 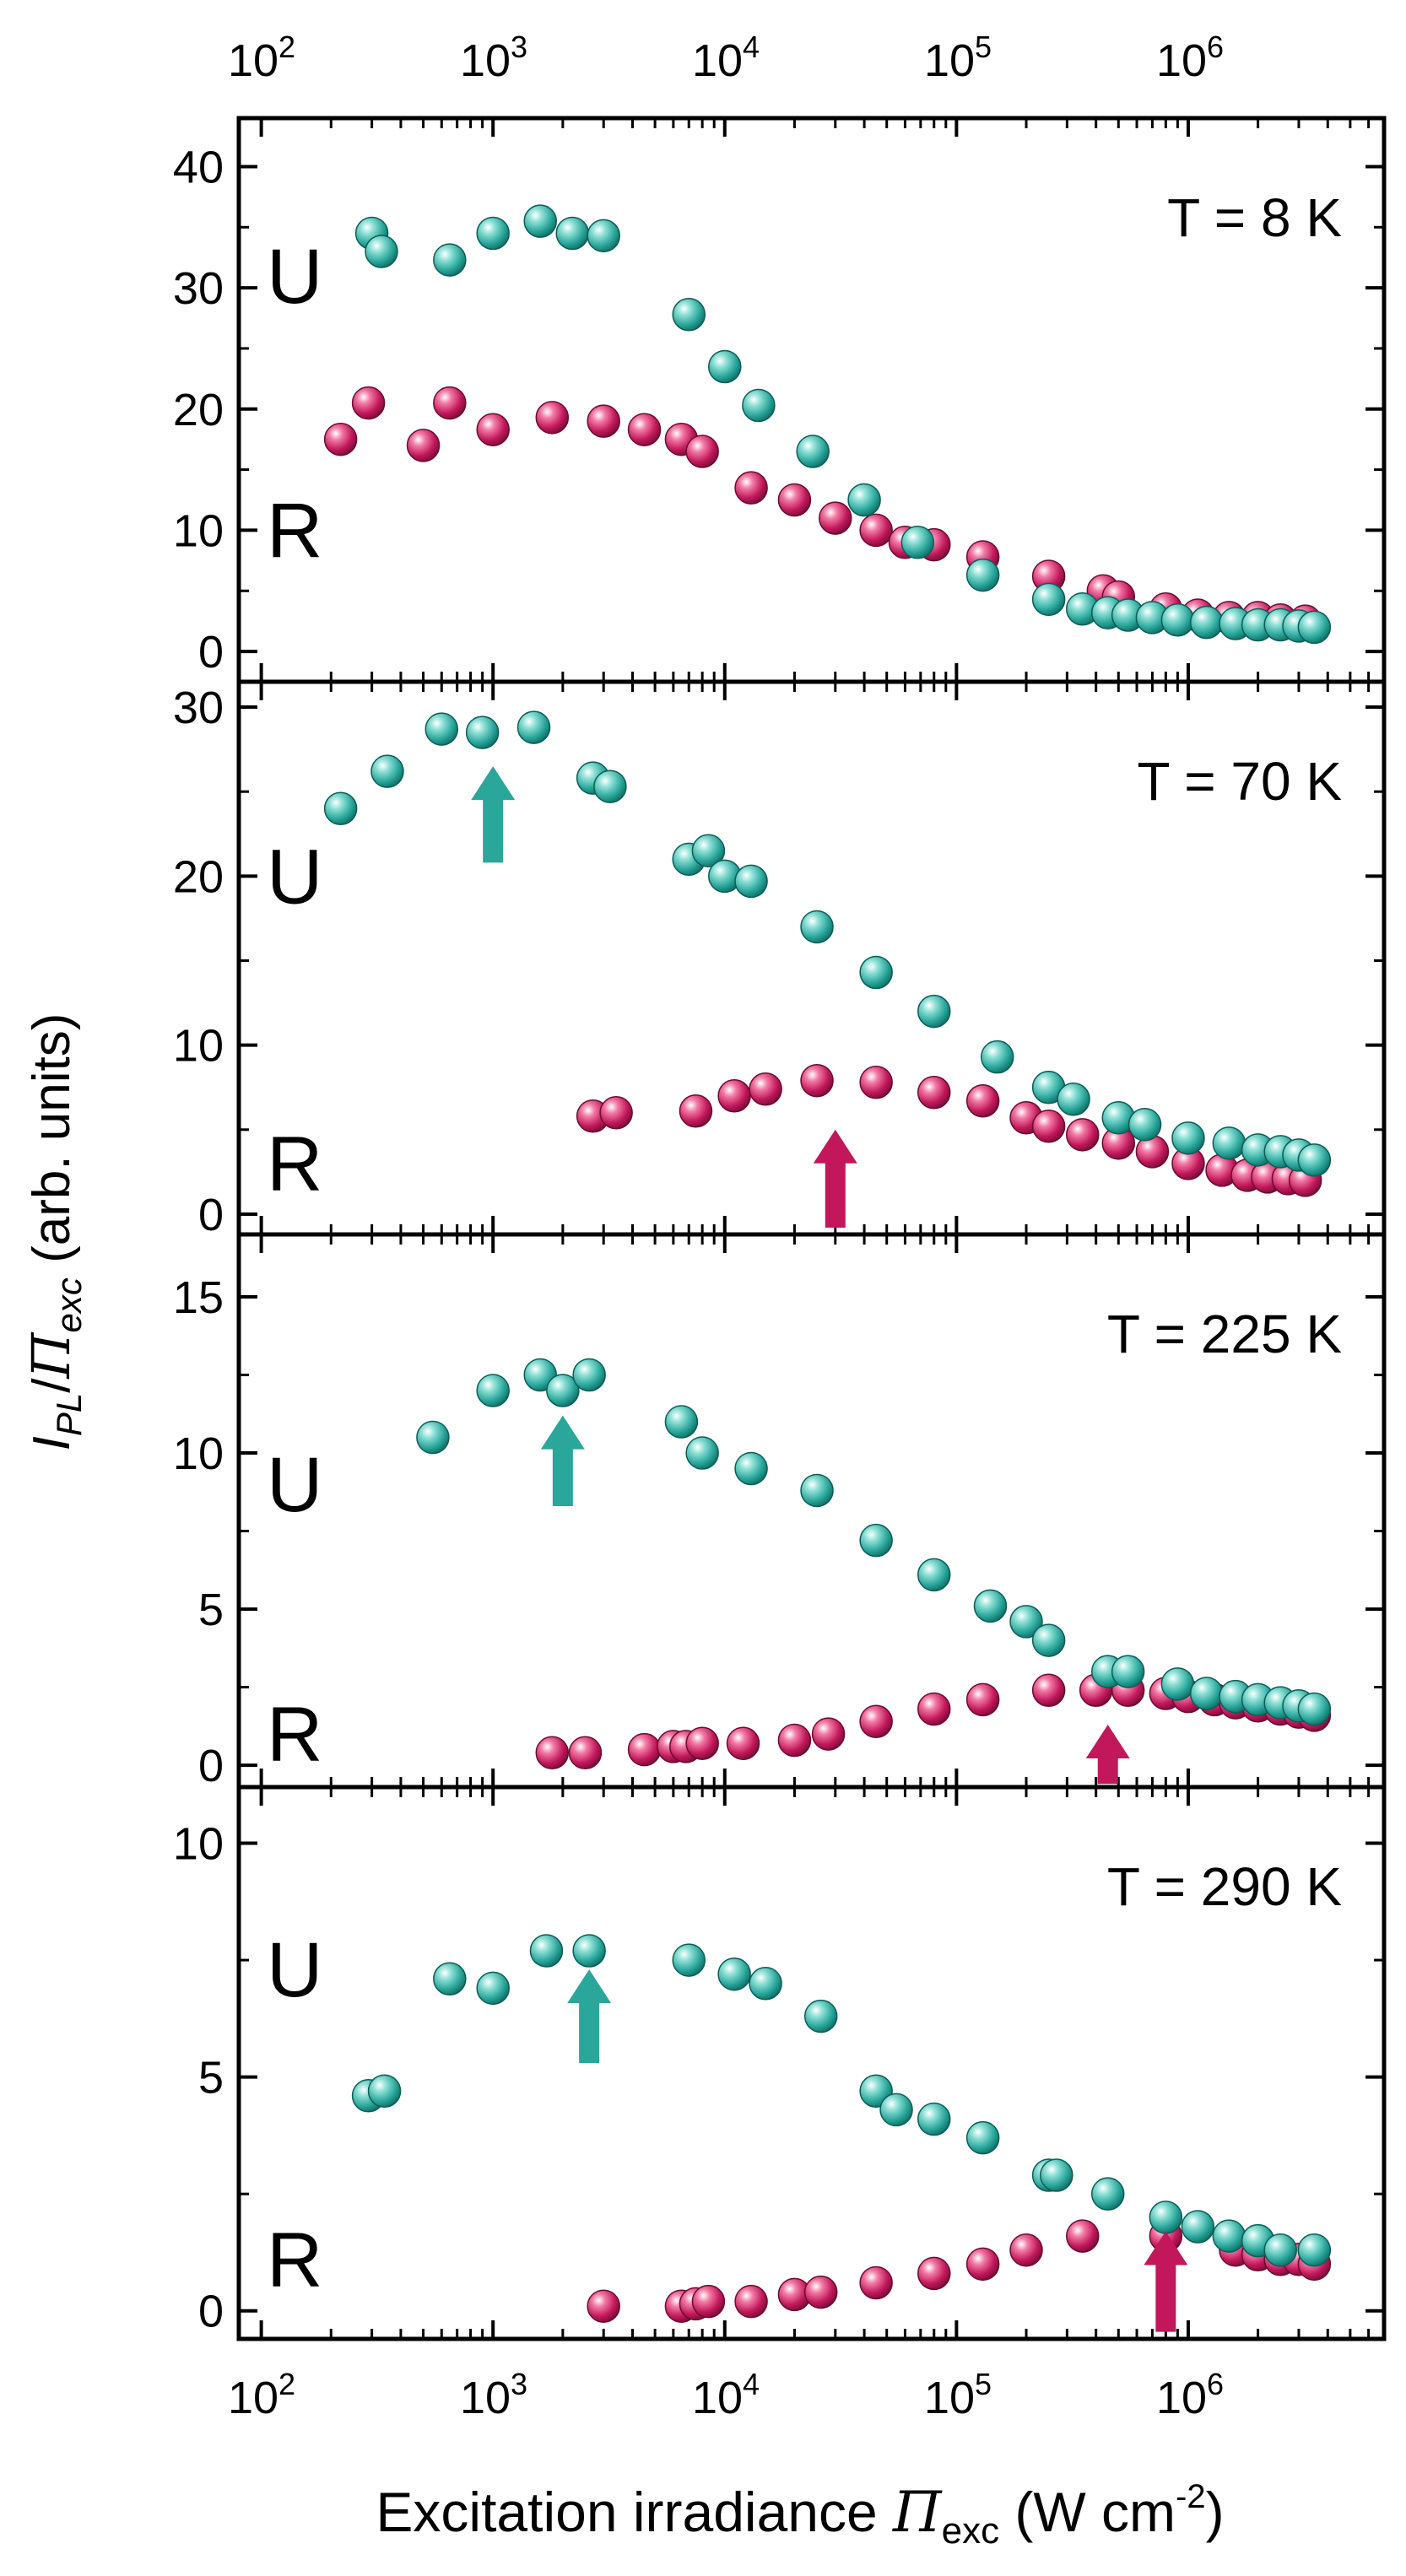 I want to click on top-x-tick-label: 10⁶, so click(x=1190, y=58).